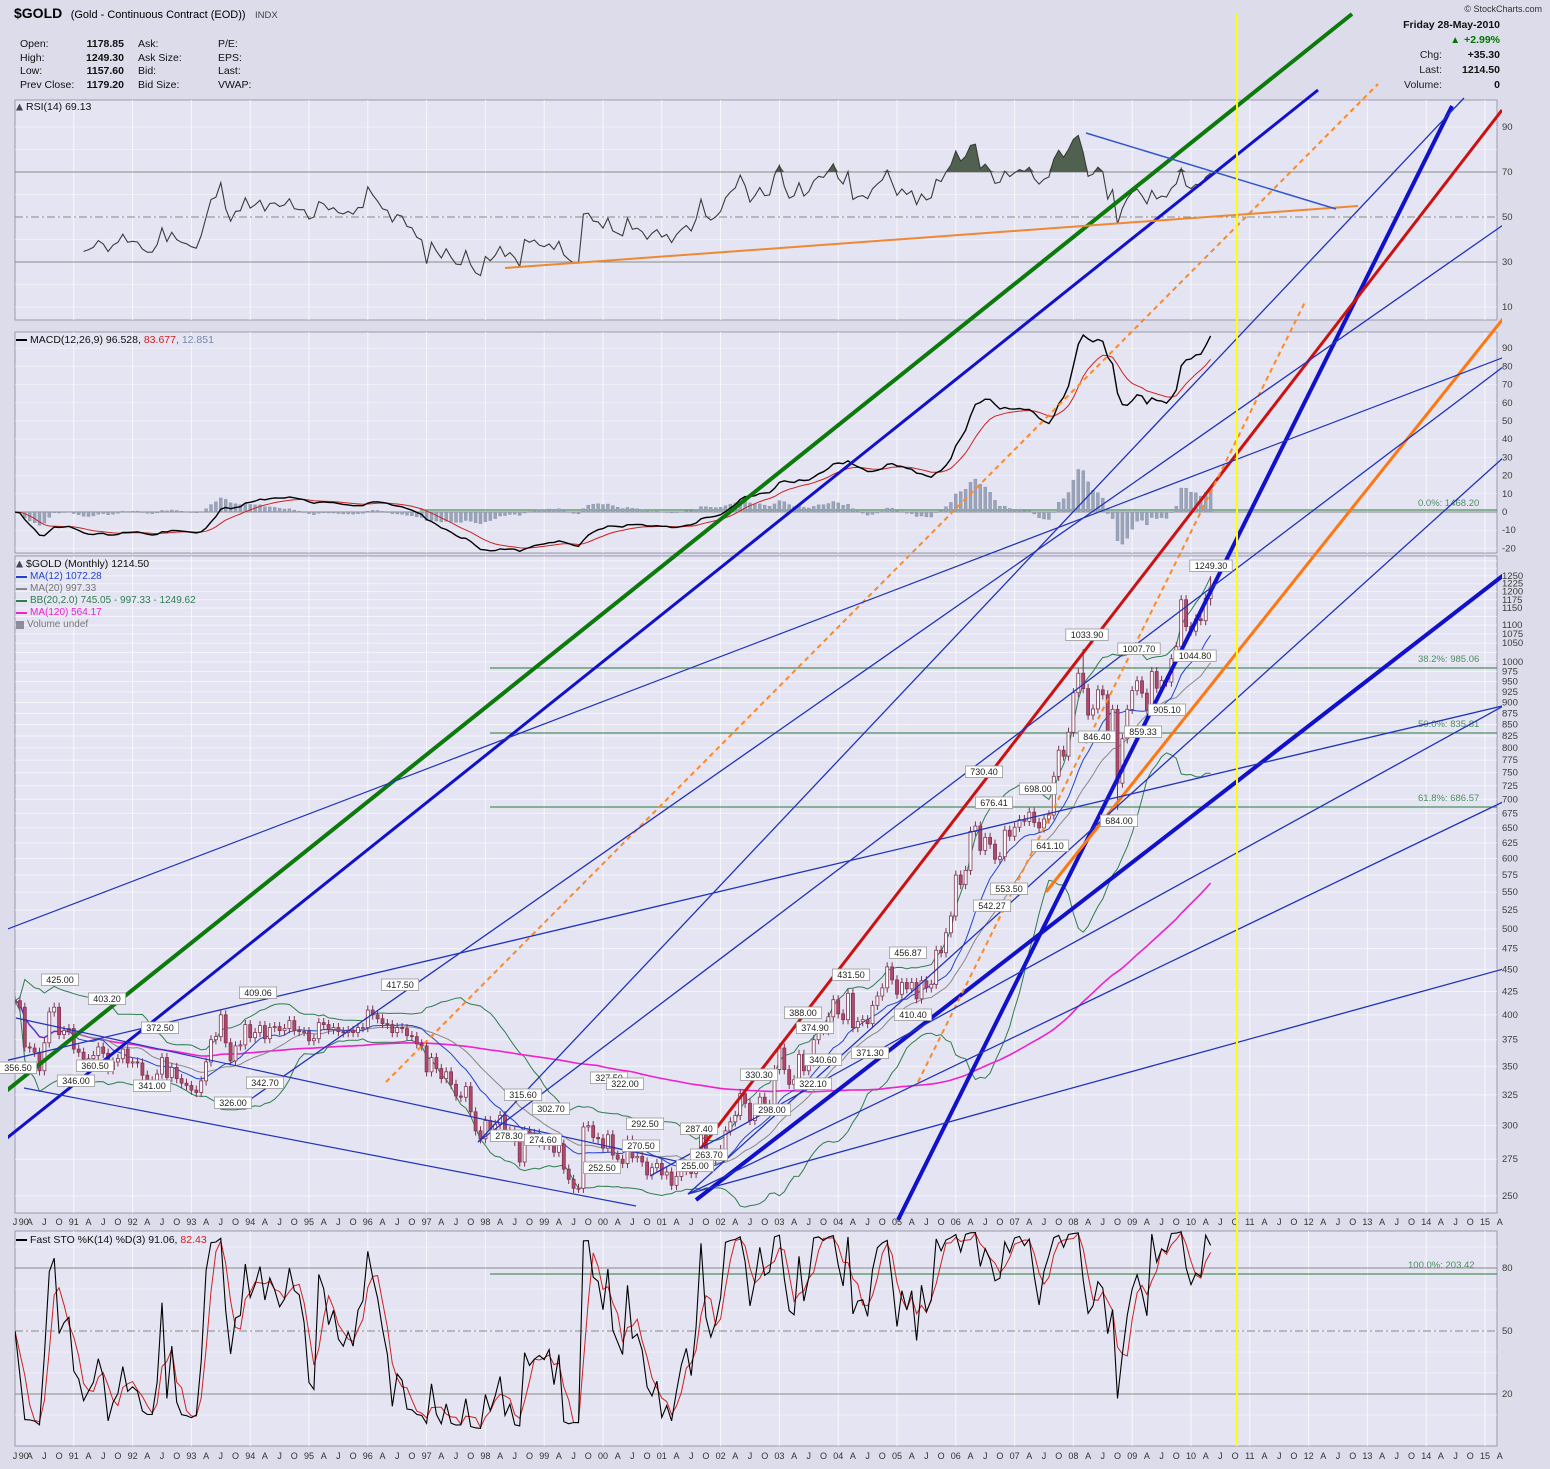  What do you see at coordinates (1510, 799) in the screenshot?
I see `svg-text: 700` at bounding box center [1510, 799].